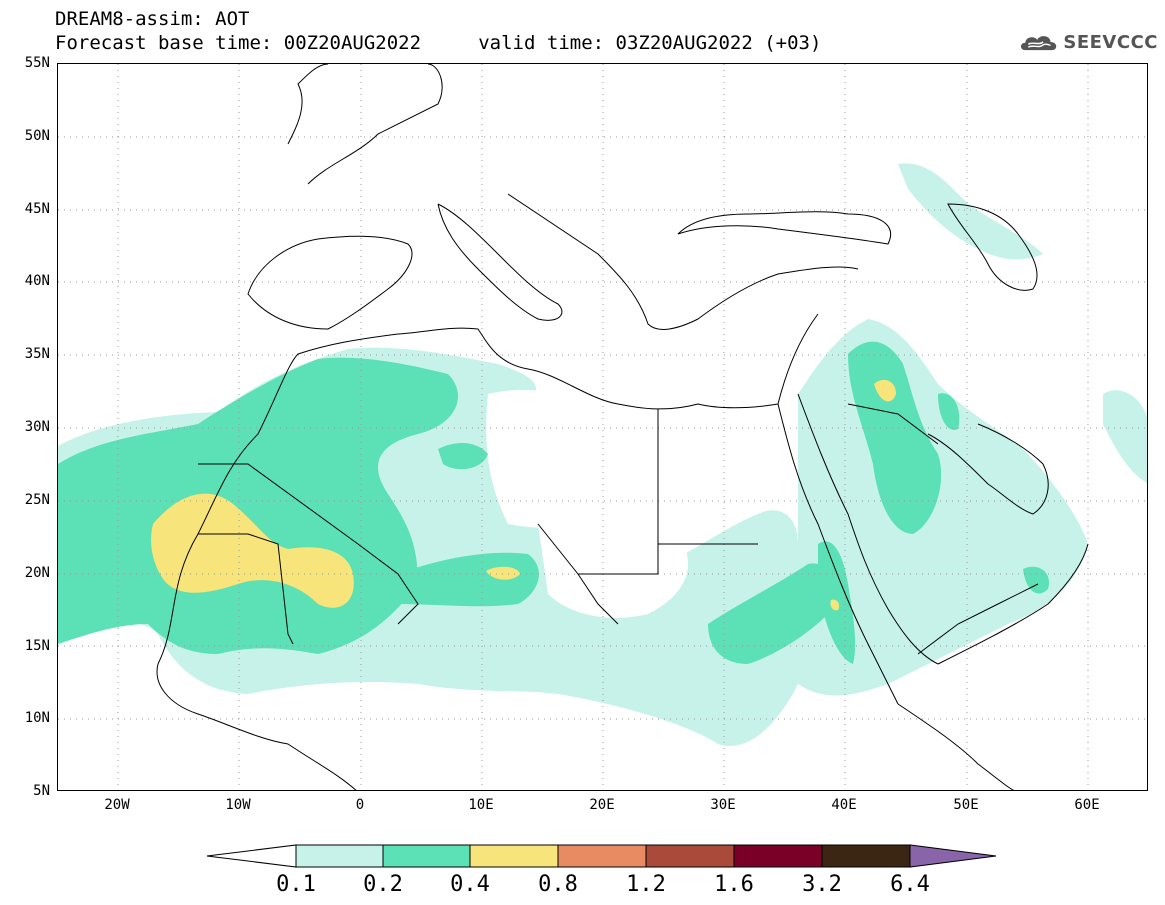 Image resolution: width=1165 pixels, height=905 pixels. What do you see at coordinates (37, 63) in the screenshot?
I see `lat-label: 55N` at bounding box center [37, 63].